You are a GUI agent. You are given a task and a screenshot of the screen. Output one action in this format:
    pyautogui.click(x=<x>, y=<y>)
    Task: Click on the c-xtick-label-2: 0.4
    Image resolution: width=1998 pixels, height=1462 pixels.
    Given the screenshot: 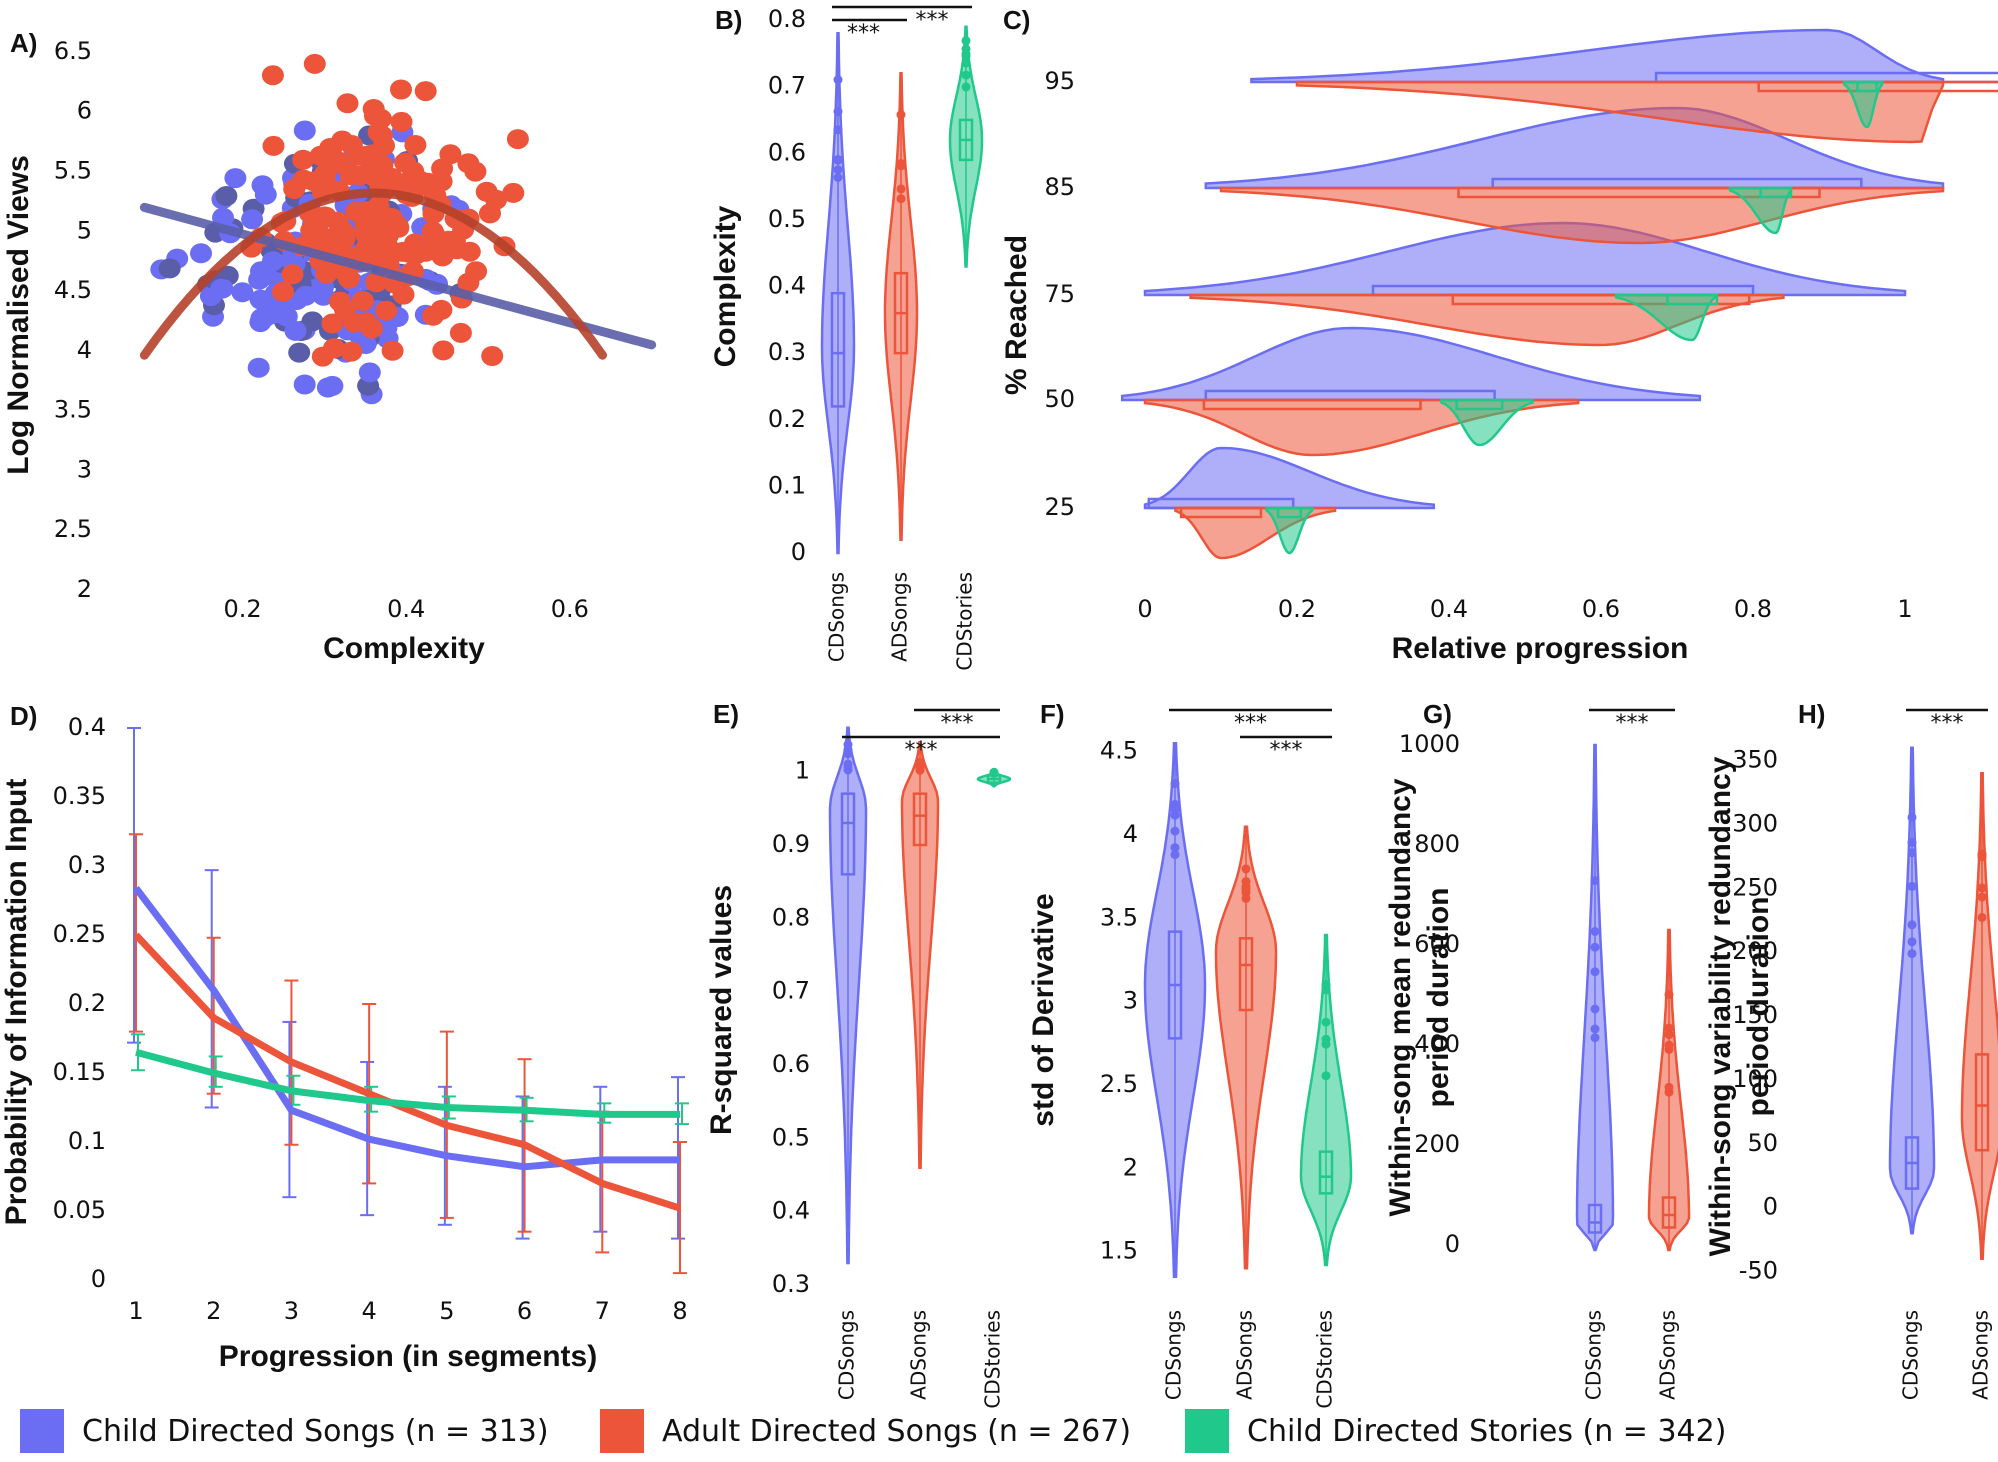 What is the action you would take?
    pyautogui.click(x=1449, y=609)
    